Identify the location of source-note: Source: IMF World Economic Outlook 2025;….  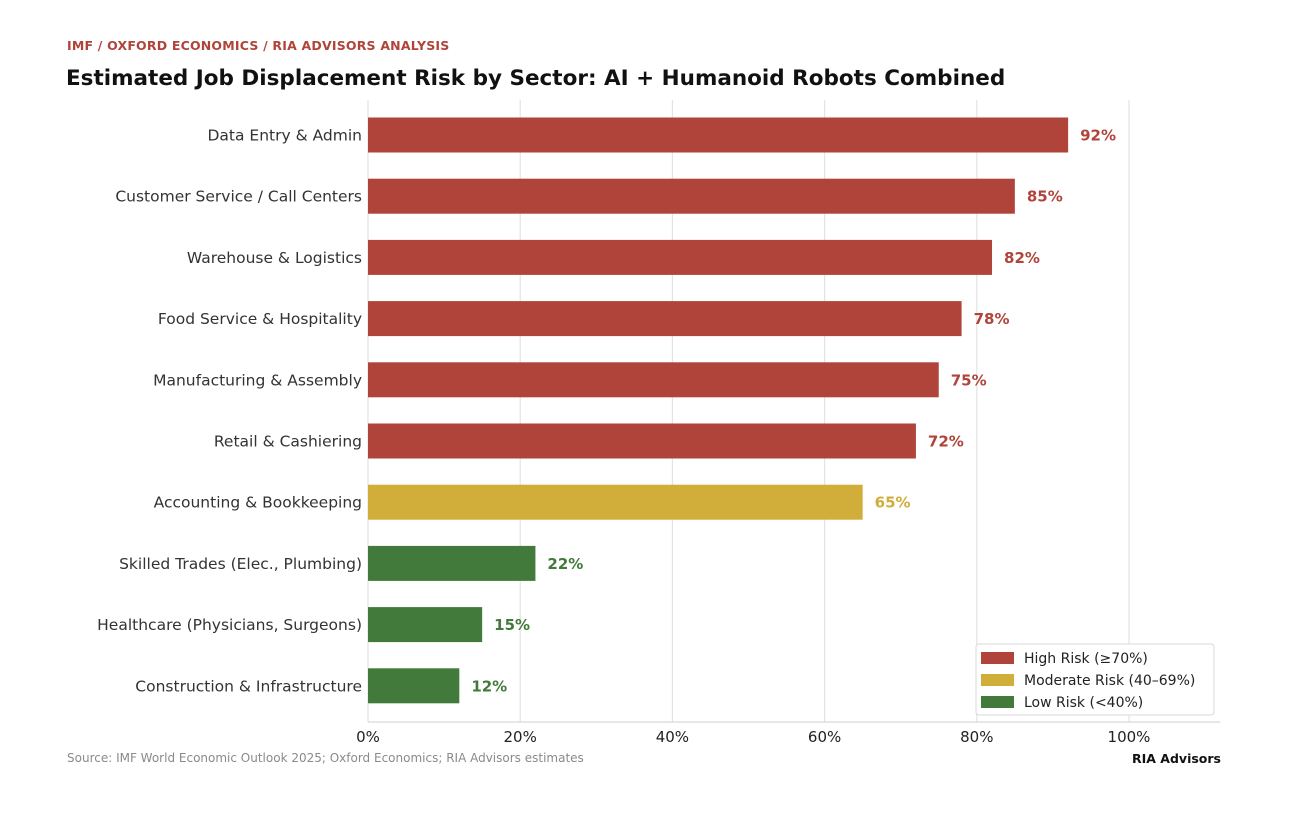
(325, 758).